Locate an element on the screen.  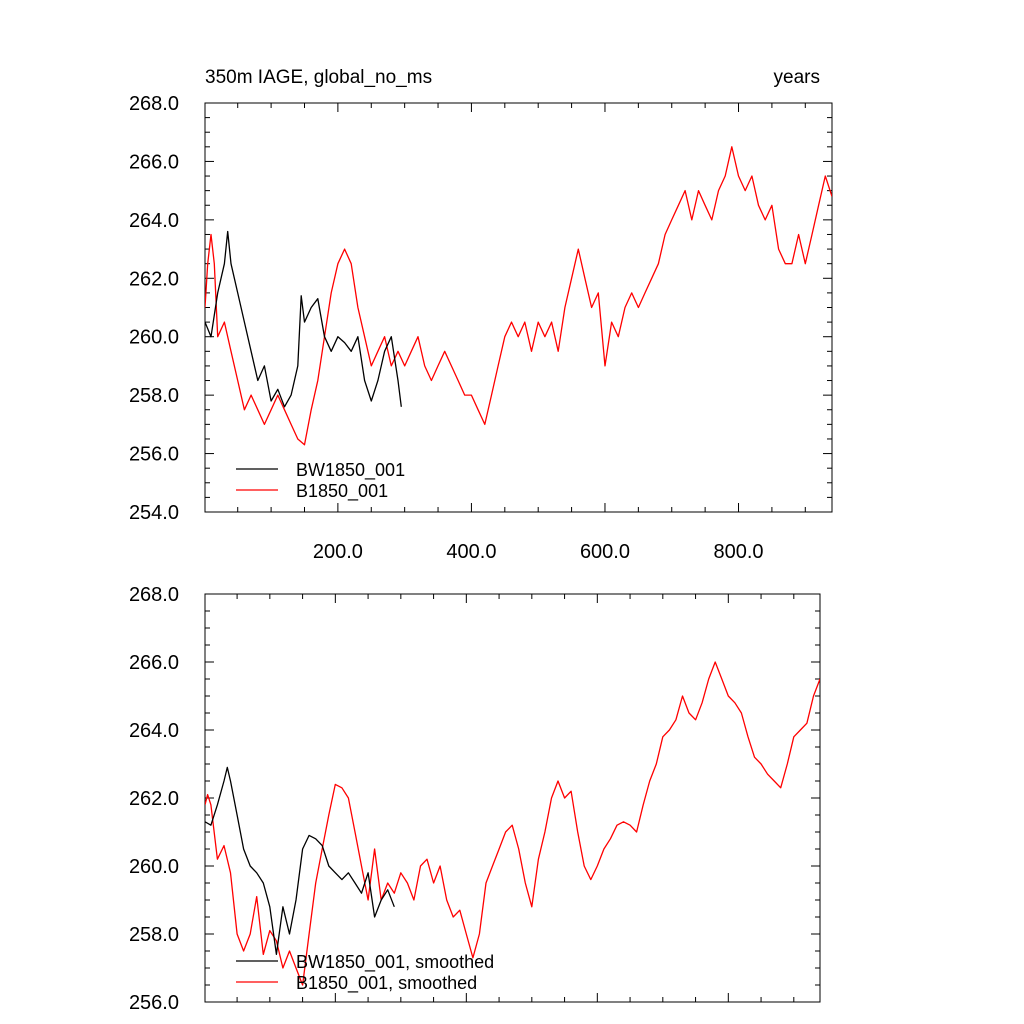
legend-entry: B1850_001 is located at coordinates (342, 491).